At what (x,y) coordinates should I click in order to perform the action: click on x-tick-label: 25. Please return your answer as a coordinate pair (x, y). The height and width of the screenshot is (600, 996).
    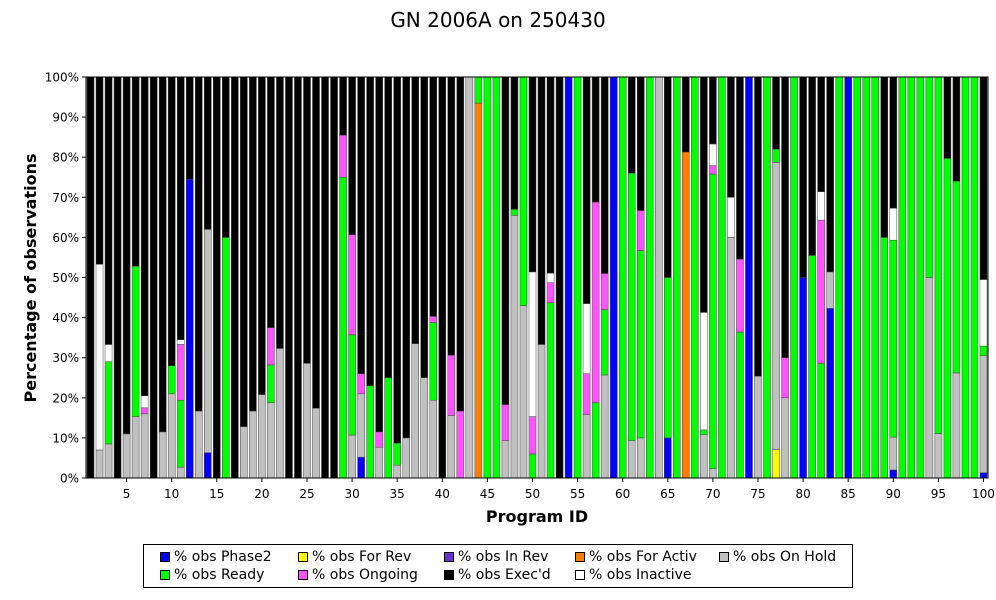
    Looking at the image, I should click on (306, 494).